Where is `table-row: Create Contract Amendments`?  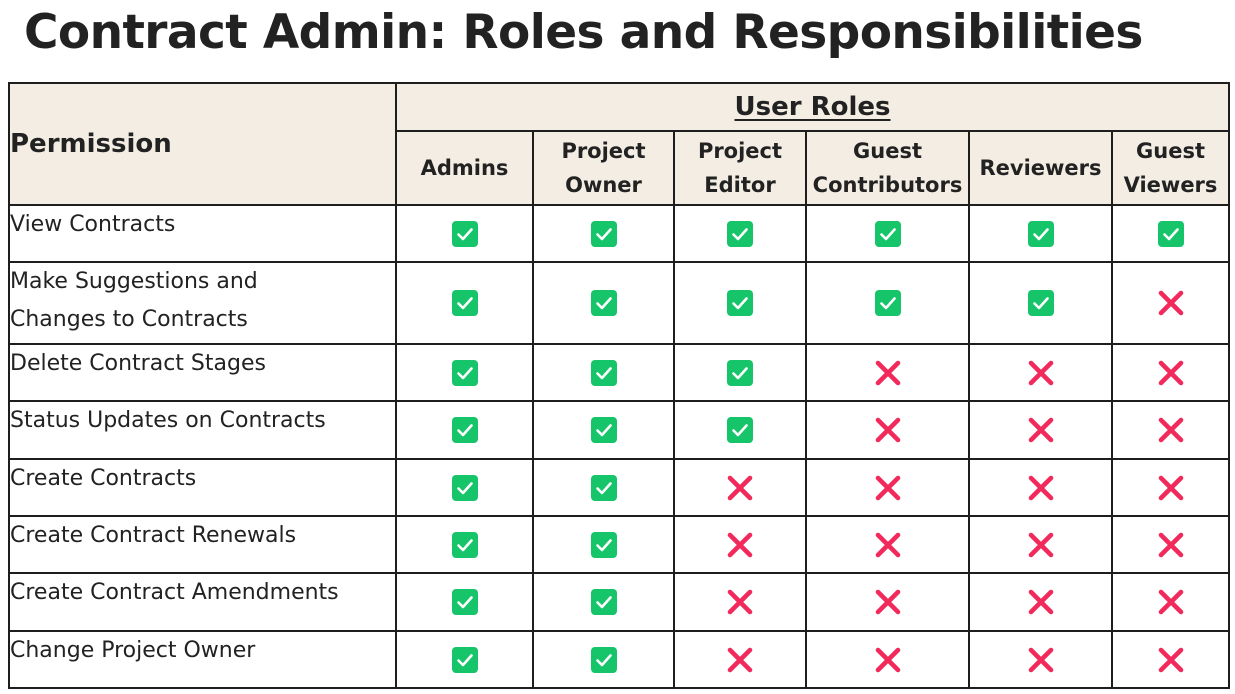 table-row: Create Contract Amendments is located at coordinates (619, 602).